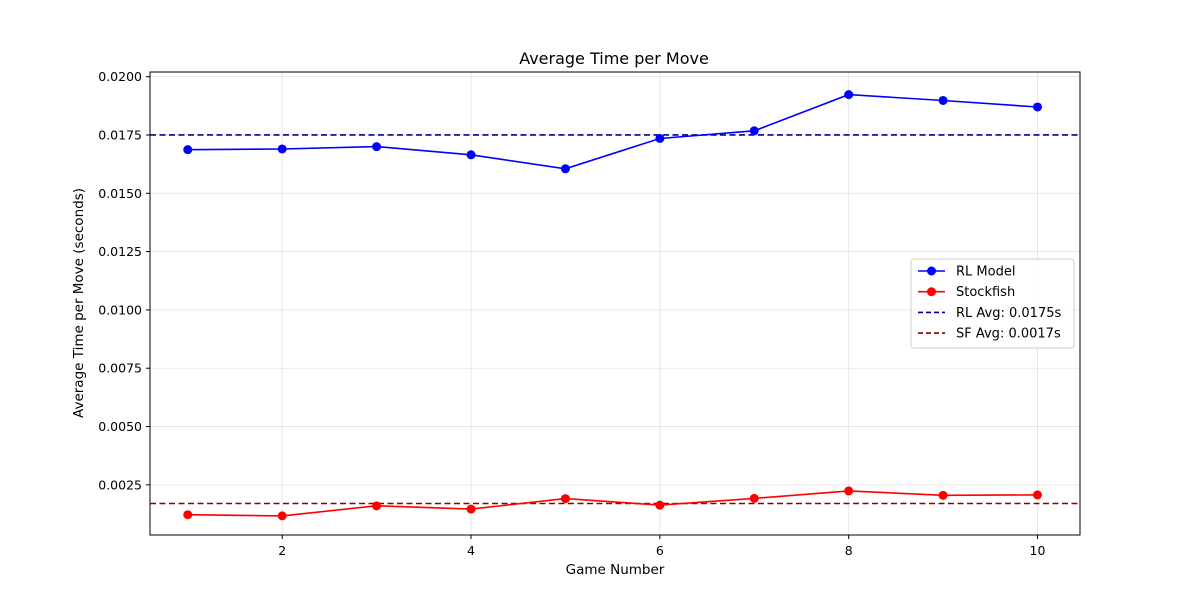 The width and height of the screenshot is (1200, 600). What do you see at coordinates (615, 570) in the screenshot?
I see `x-axis-label: Game Number` at bounding box center [615, 570].